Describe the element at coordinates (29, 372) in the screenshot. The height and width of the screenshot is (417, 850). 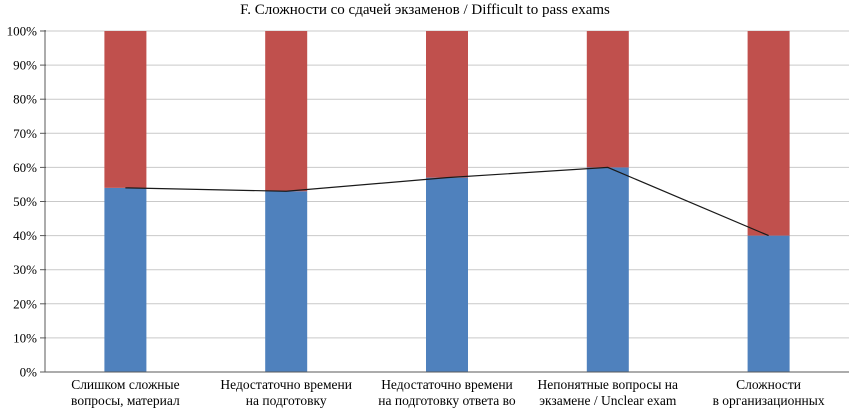
I see `y-axis-tick-label: 0%` at that location.